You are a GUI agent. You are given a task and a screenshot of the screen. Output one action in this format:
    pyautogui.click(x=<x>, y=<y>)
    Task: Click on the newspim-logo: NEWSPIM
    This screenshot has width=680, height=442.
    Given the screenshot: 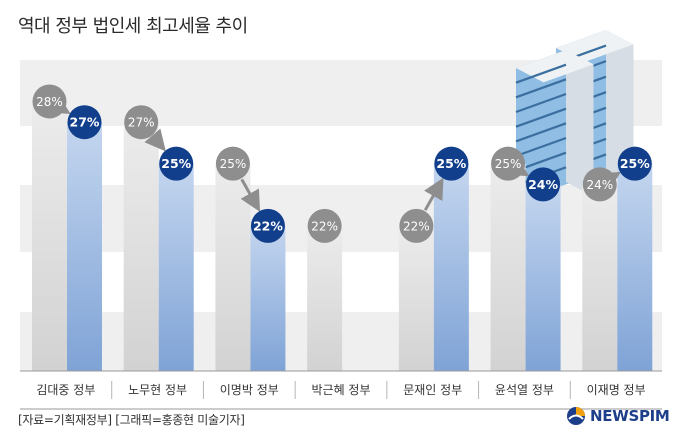 What is the action you would take?
    pyautogui.click(x=618, y=416)
    